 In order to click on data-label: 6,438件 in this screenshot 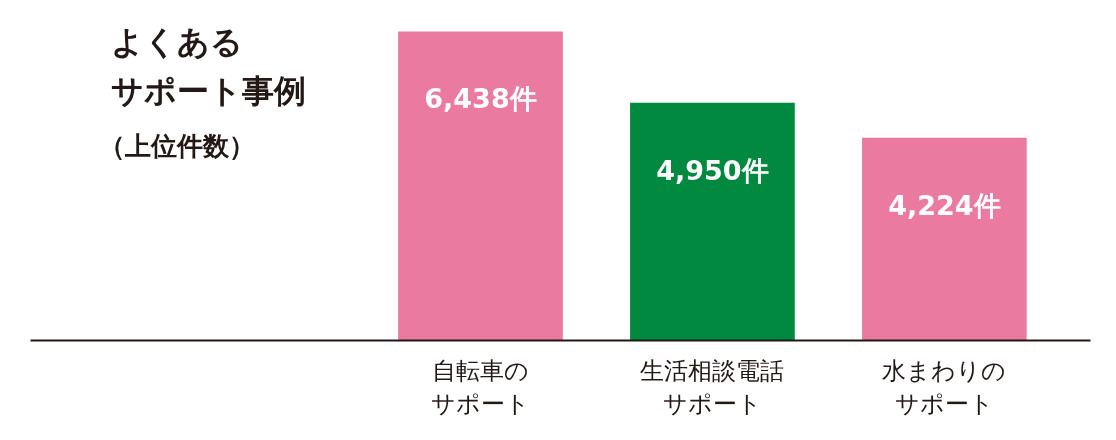, I will do `click(480, 99)`.